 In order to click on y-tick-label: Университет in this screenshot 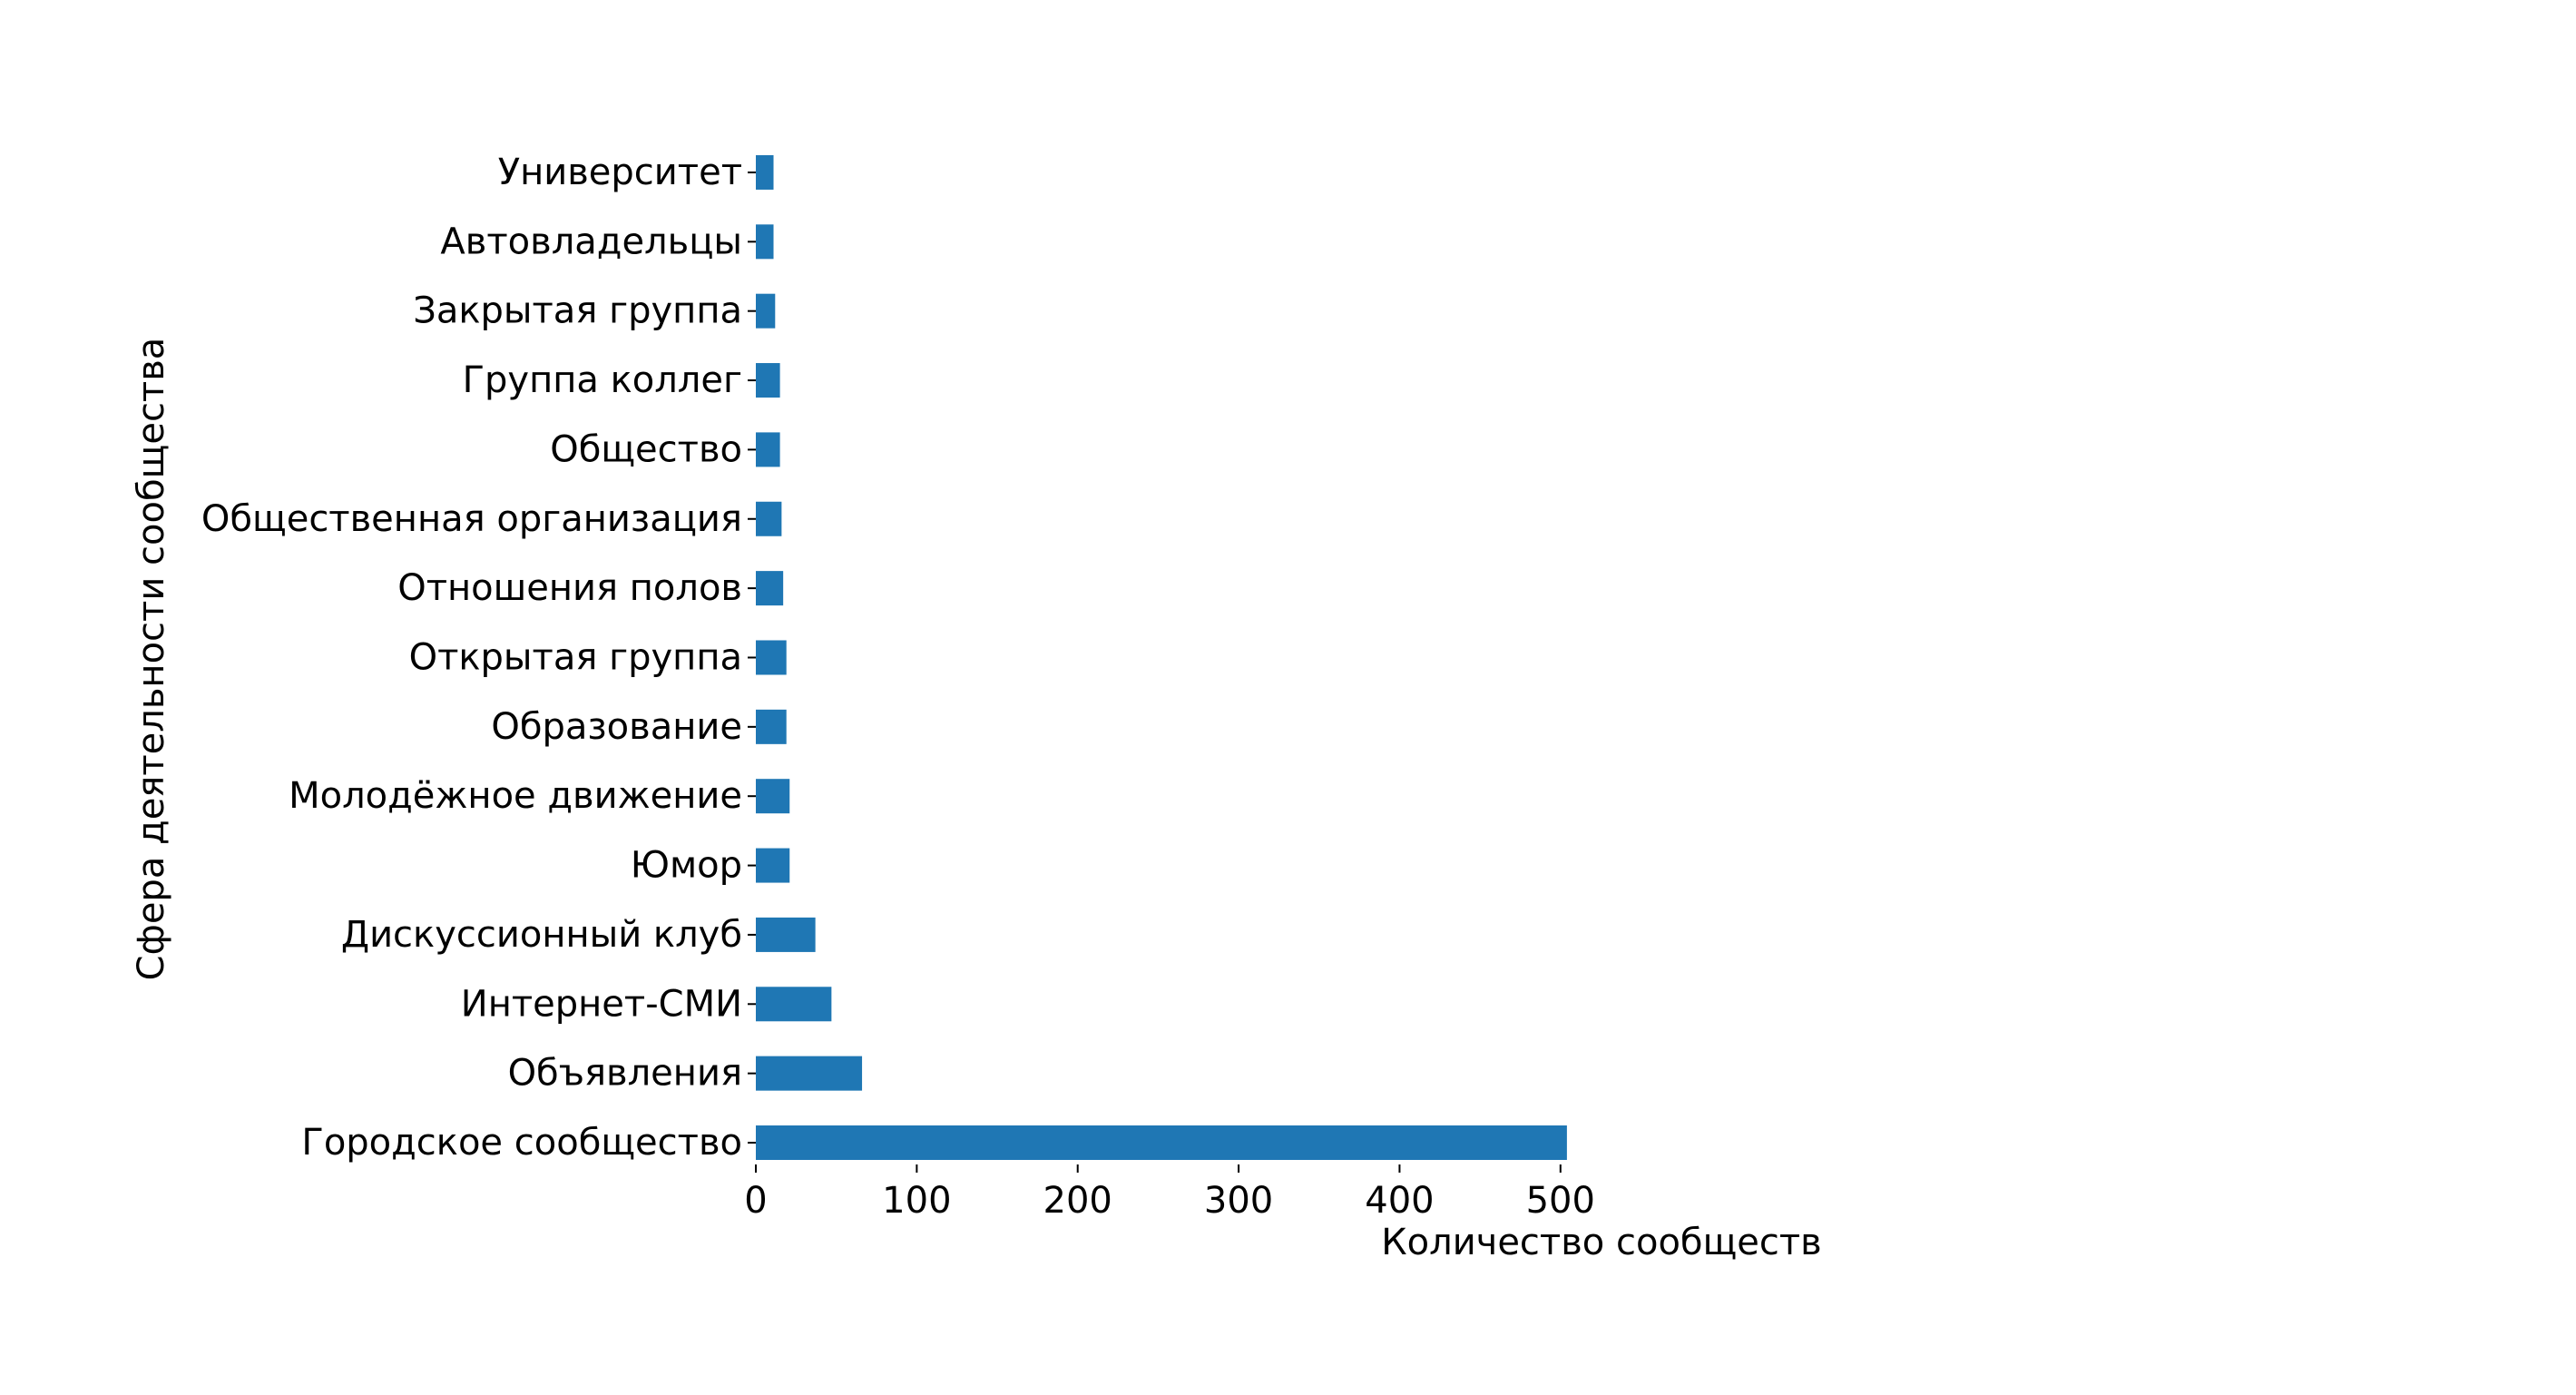, I will do `click(620, 172)`.